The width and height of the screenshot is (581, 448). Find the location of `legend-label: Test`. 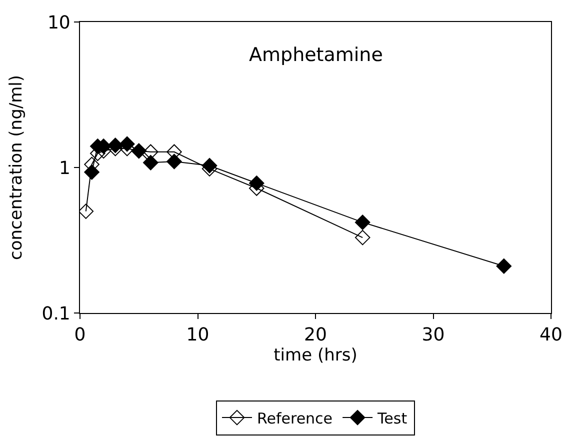

legend-label: Test is located at coordinates (392, 418).